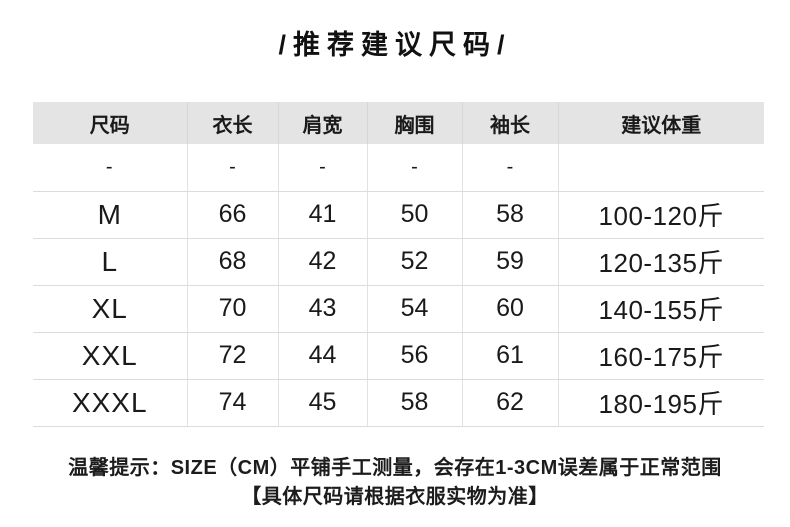 This screenshot has height=527, width=790. I want to click on cell-size-label: XXXL, so click(110, 403).